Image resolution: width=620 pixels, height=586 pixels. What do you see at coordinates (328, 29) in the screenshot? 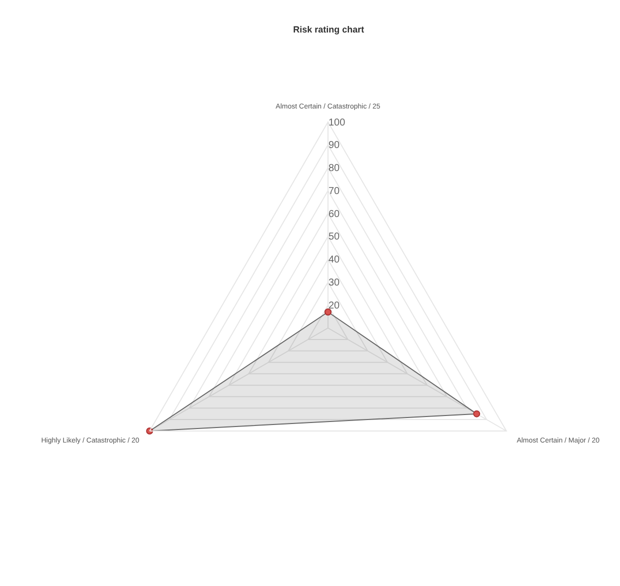
I see `chart-title: Risk rating chart` at bounding box center [328, 29].